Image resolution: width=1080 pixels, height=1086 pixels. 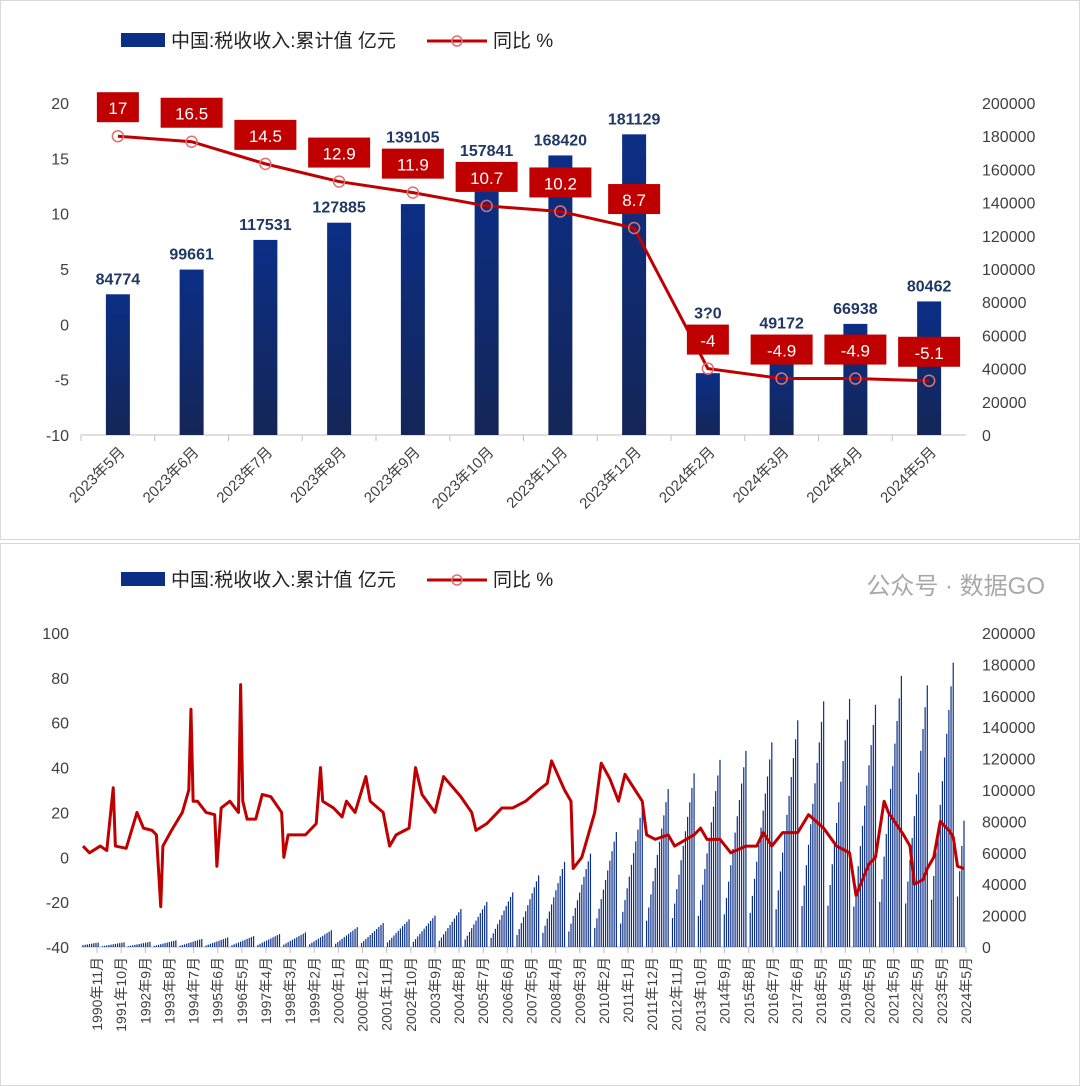 I want to click on left-axis-tick-label: -5, so click(x=62, y=381).